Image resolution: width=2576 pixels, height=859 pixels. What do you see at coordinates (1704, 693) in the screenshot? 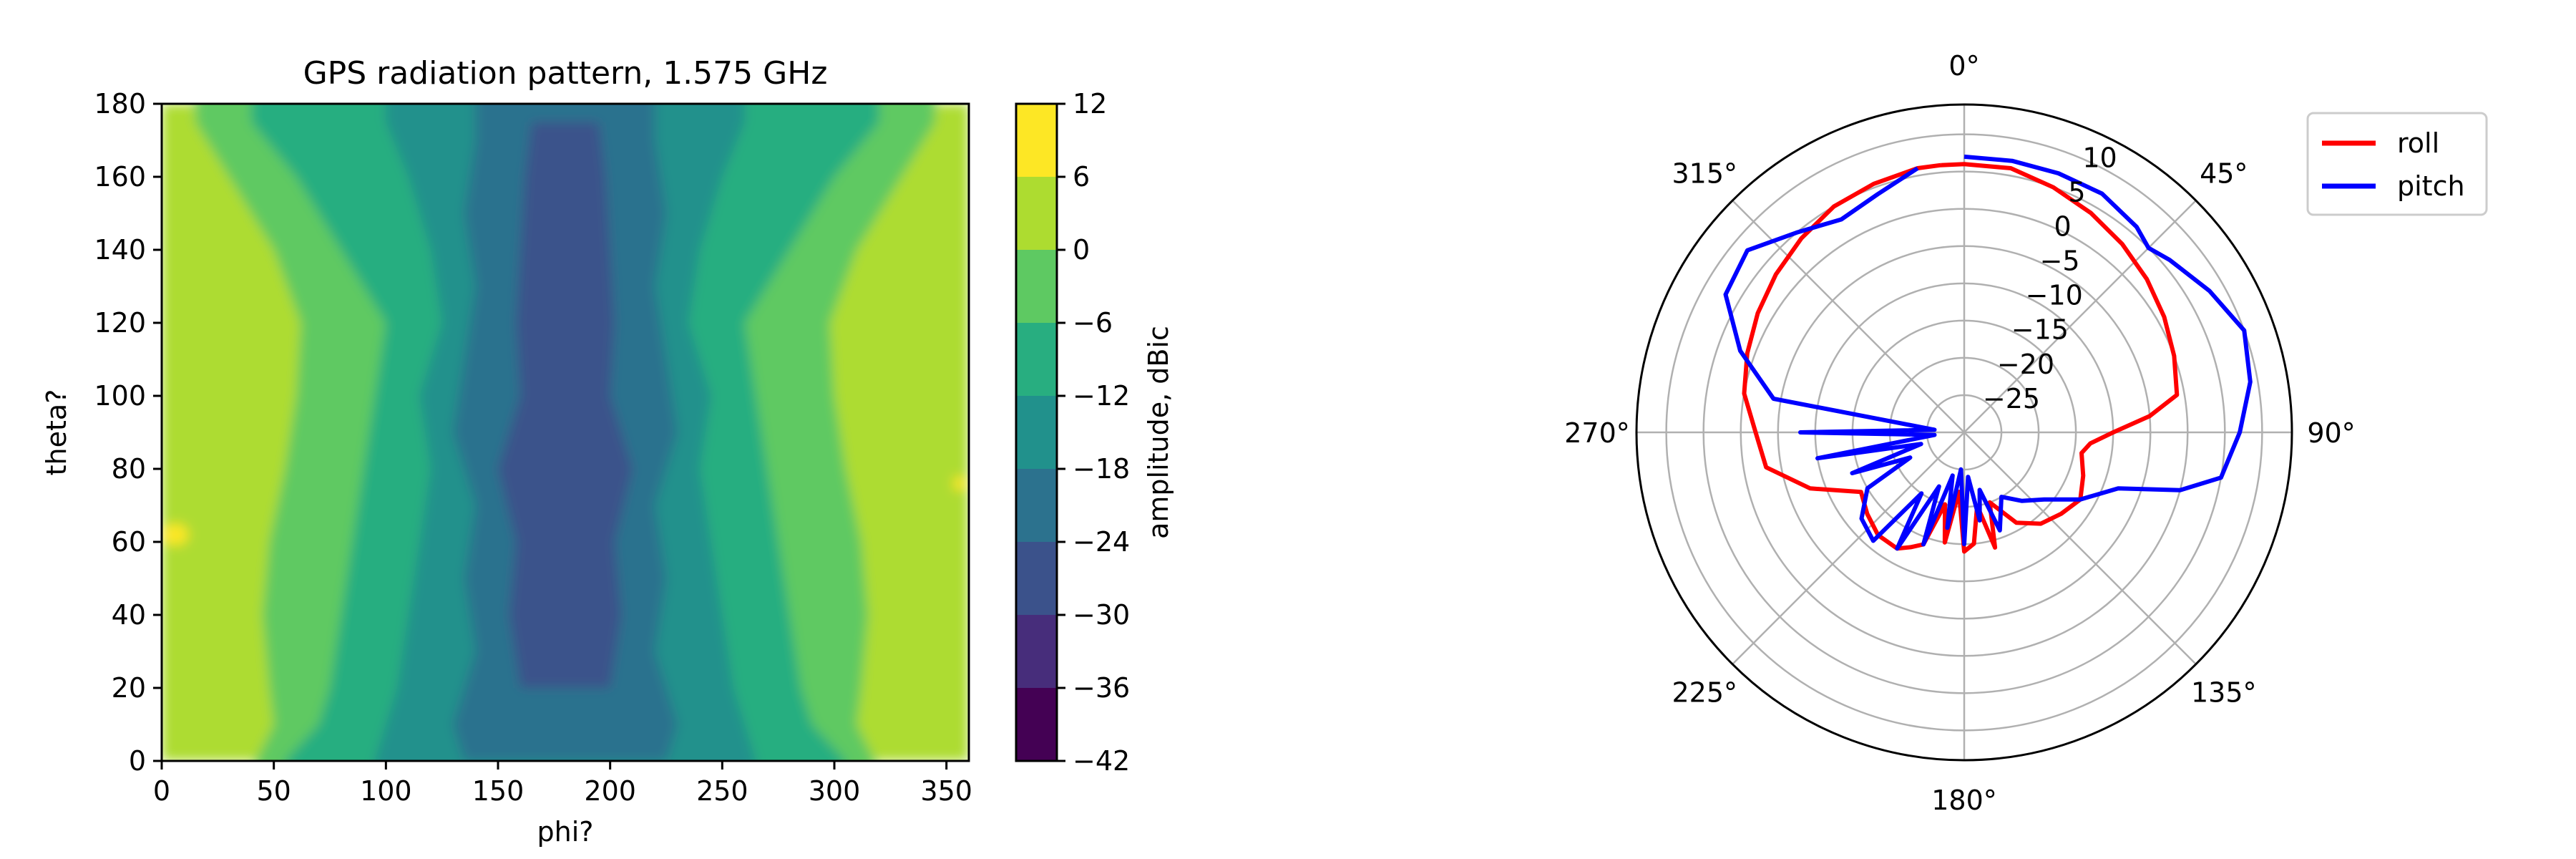
I see `polar-angle-label: 225°` at bounding box center [1704, 693].